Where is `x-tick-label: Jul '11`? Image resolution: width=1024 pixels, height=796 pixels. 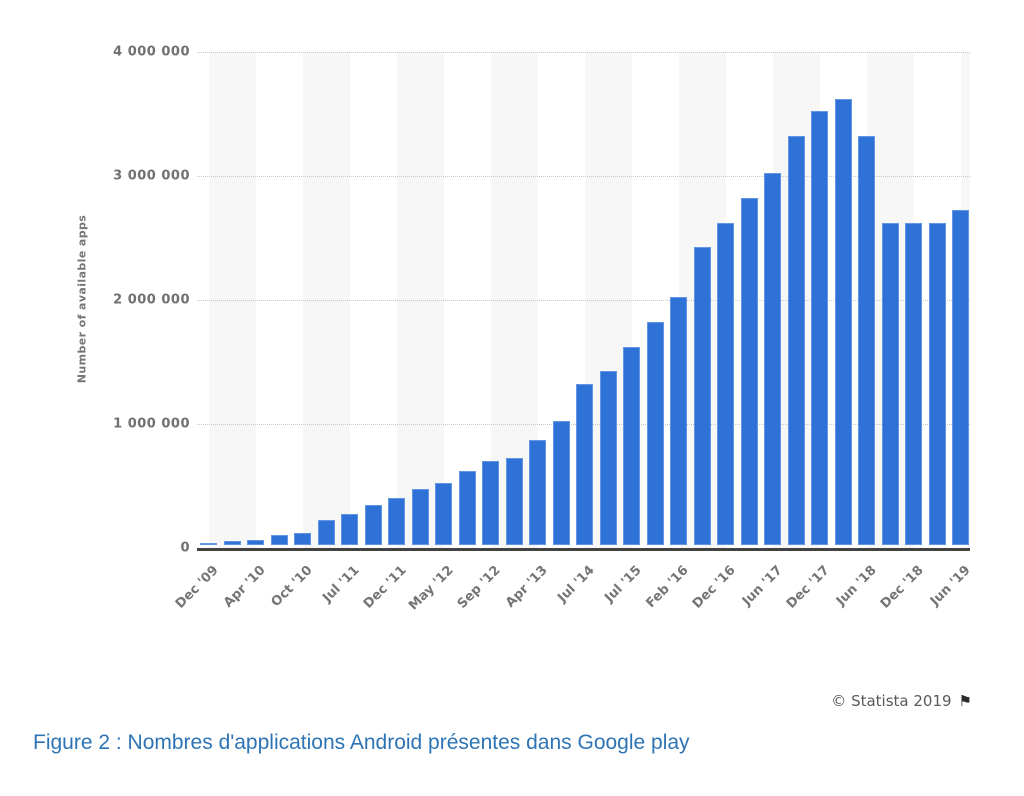
x-tick-label: Jul '11 is located at coordinates (341, 584).